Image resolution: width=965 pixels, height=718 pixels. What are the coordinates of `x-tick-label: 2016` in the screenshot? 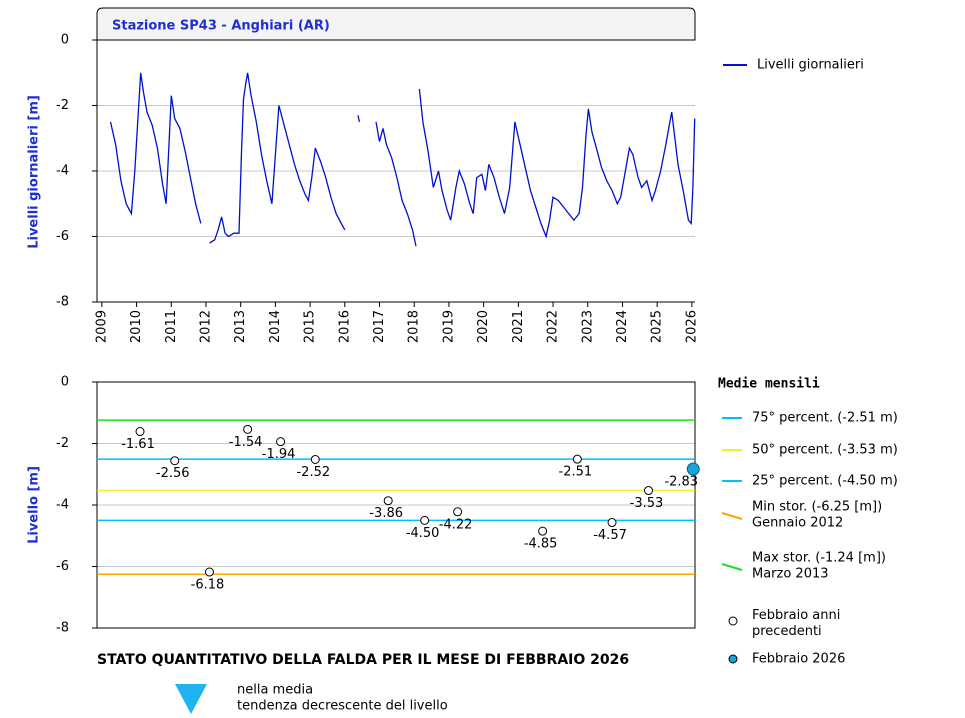 It's located at (344, 326).